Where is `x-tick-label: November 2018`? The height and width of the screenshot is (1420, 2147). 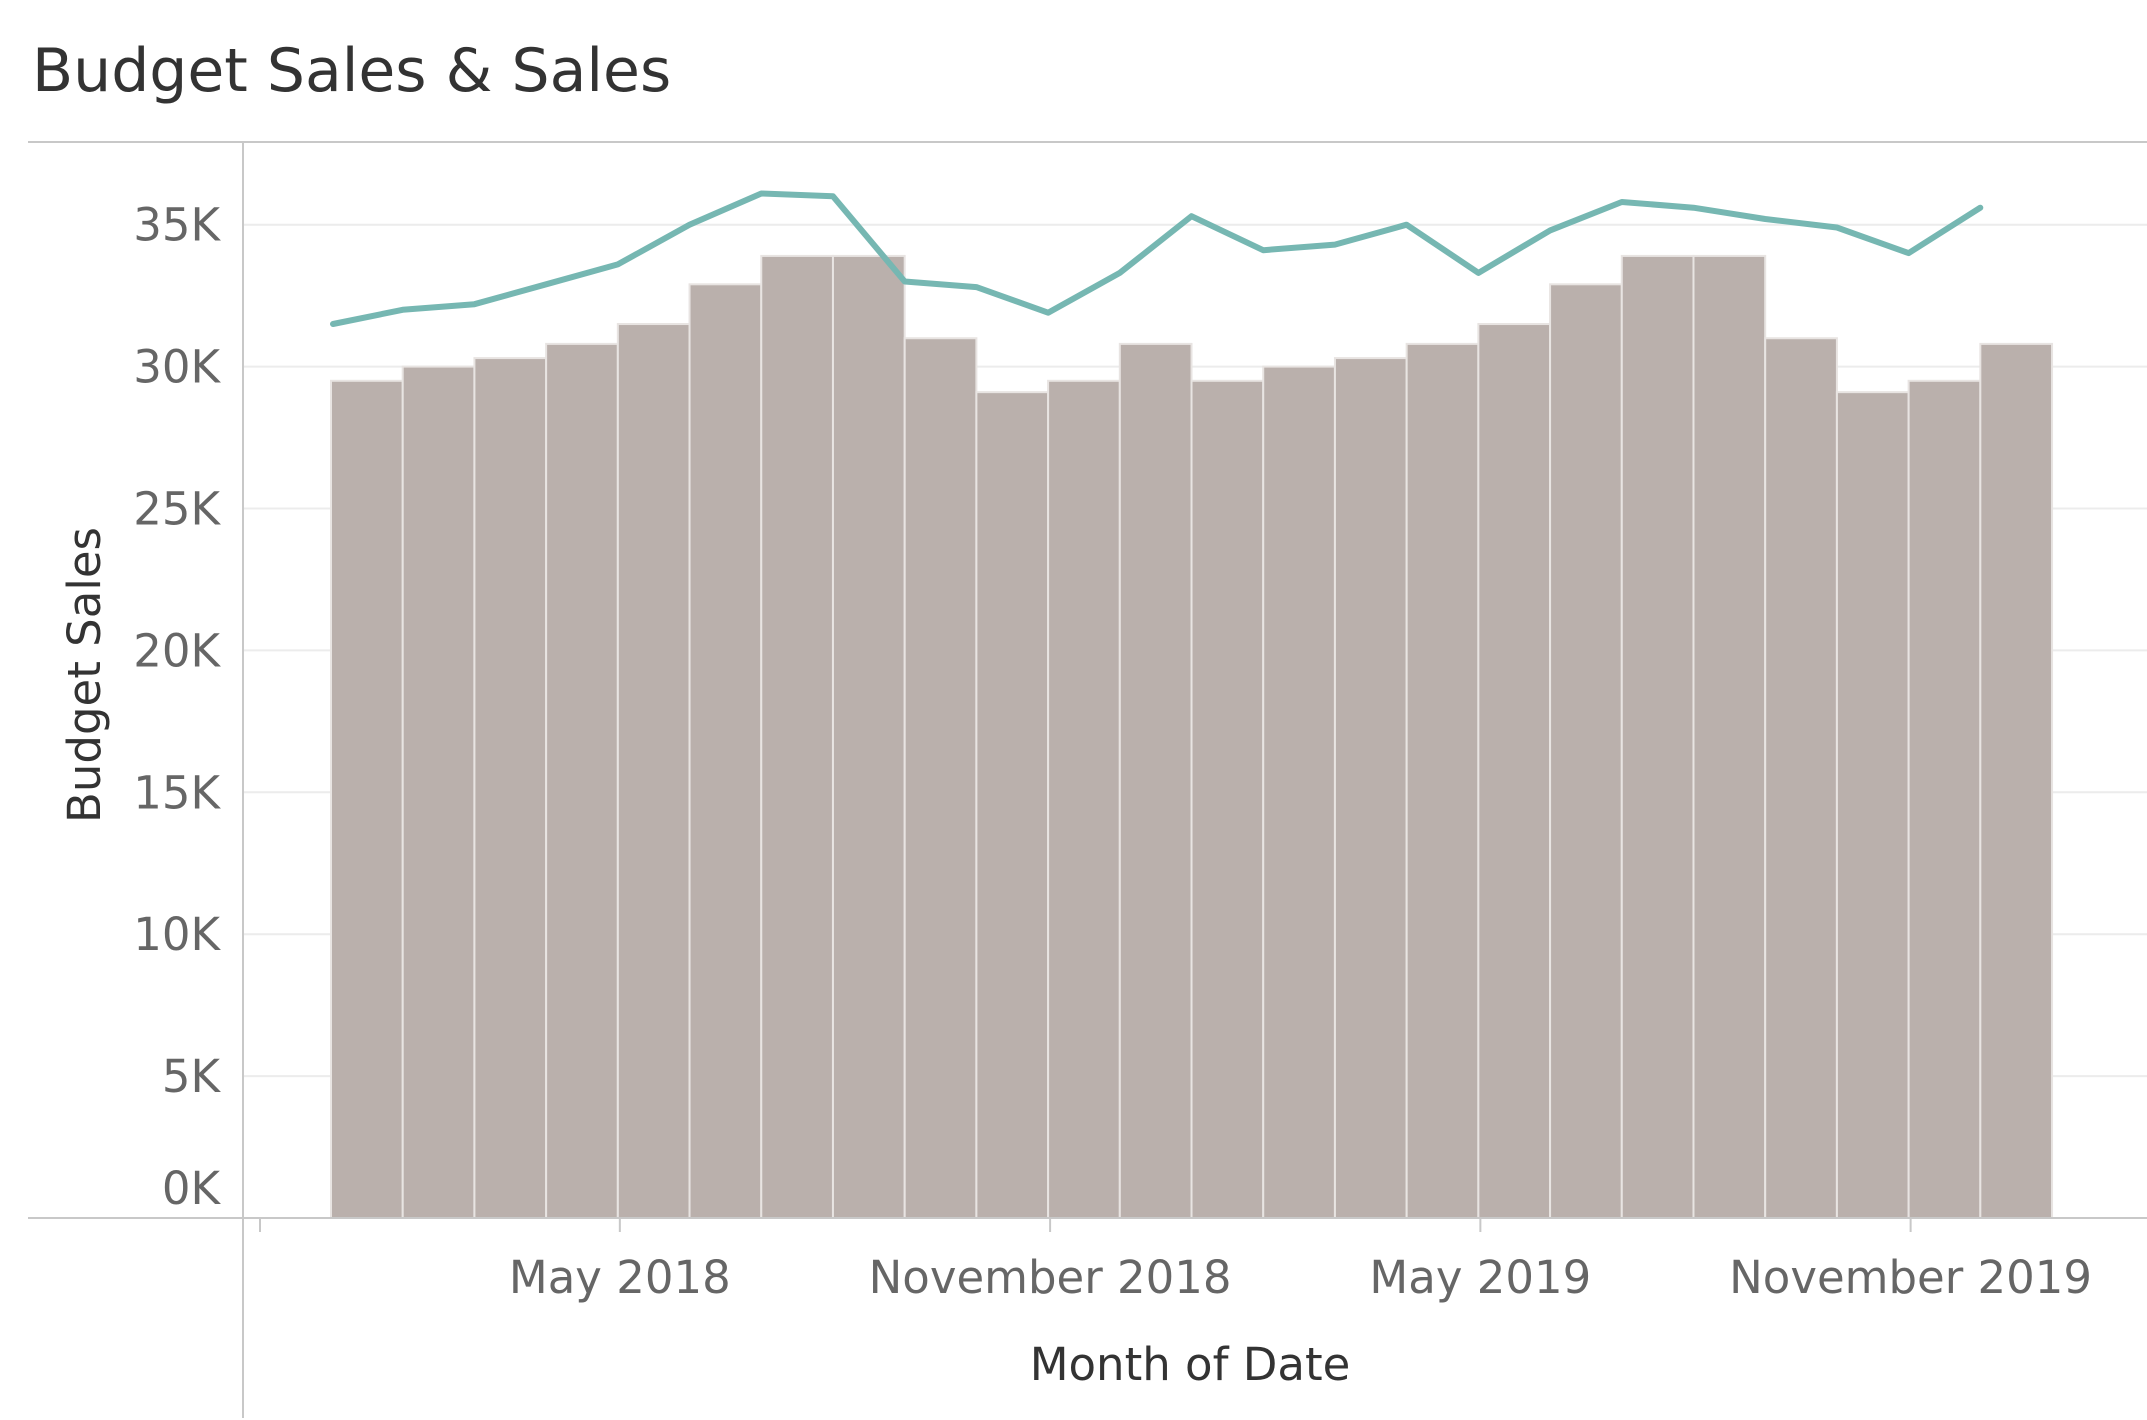 x-tick-label: November 2018 is located at coordinates (1050, 1277).